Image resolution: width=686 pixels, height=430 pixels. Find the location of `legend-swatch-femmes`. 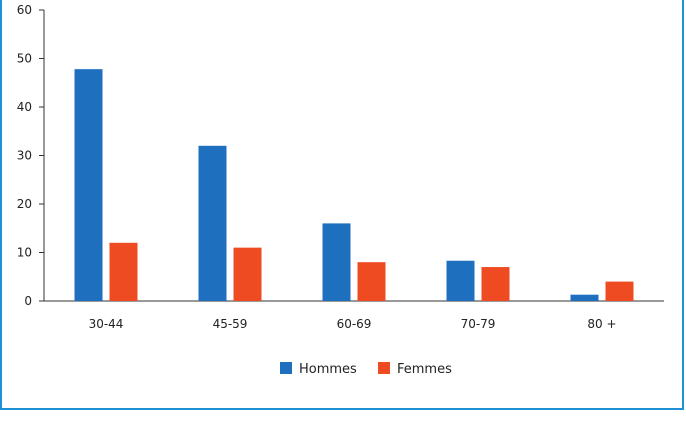

legend-swatch-femmes is located at coordinates (384, 368).